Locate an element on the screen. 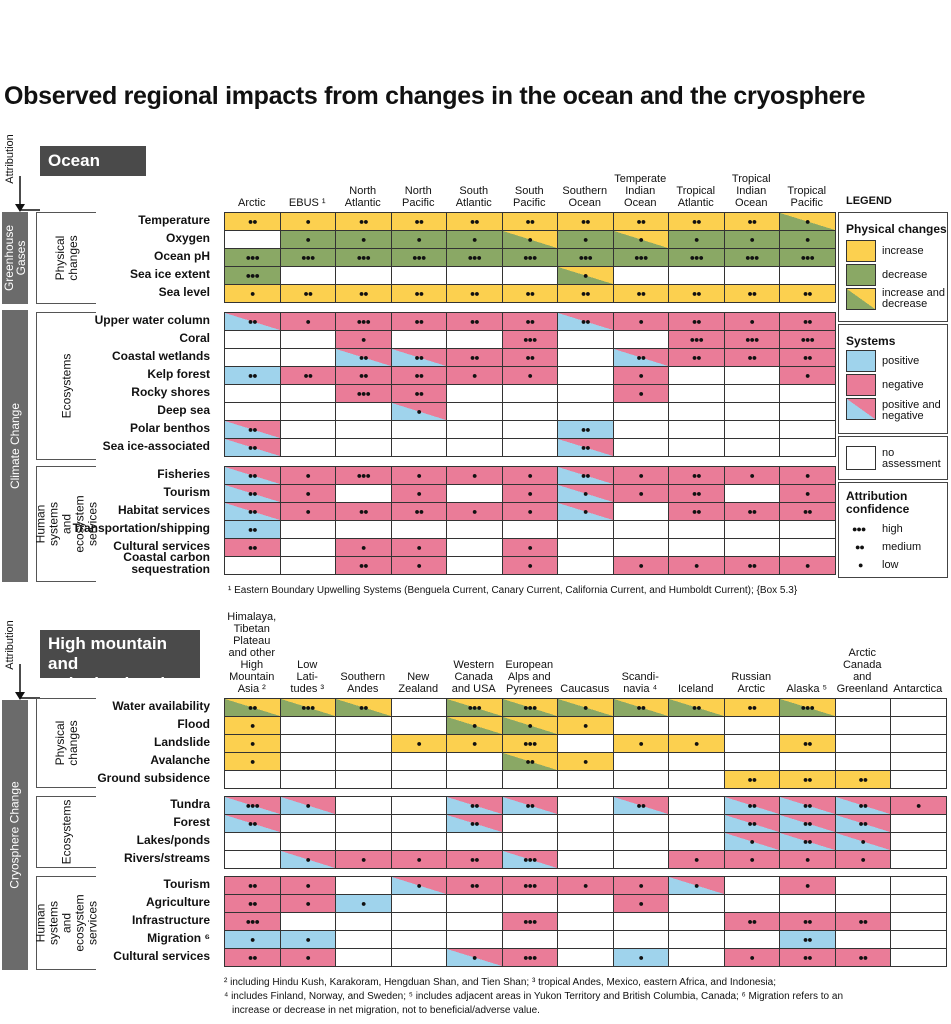  ocean-row-label: Cultural services is located at coordinates (161, 546).